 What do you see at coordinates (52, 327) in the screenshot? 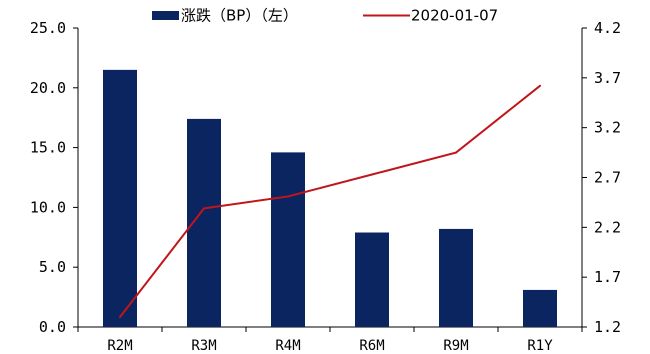
I see `left-tick-label: 0.0` at bounding box center [52, 327].